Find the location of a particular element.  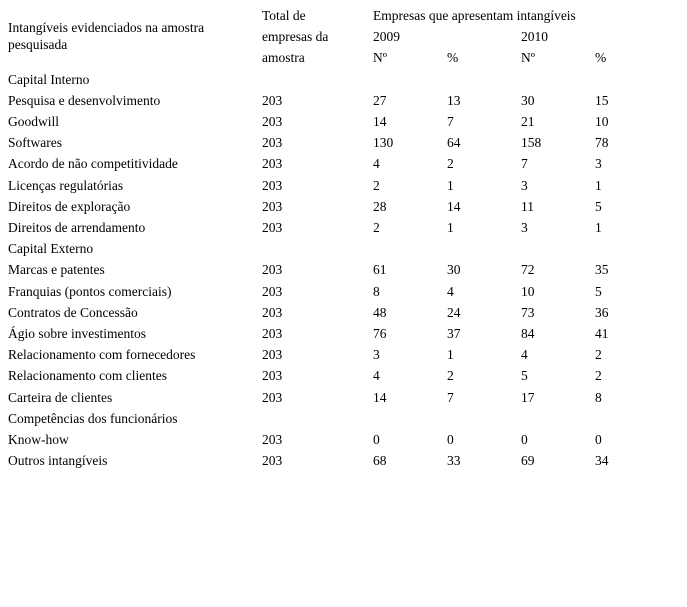

table-row: Licenças regulatórias 203 2 1 3 1 is located at coordinates (343, 185).